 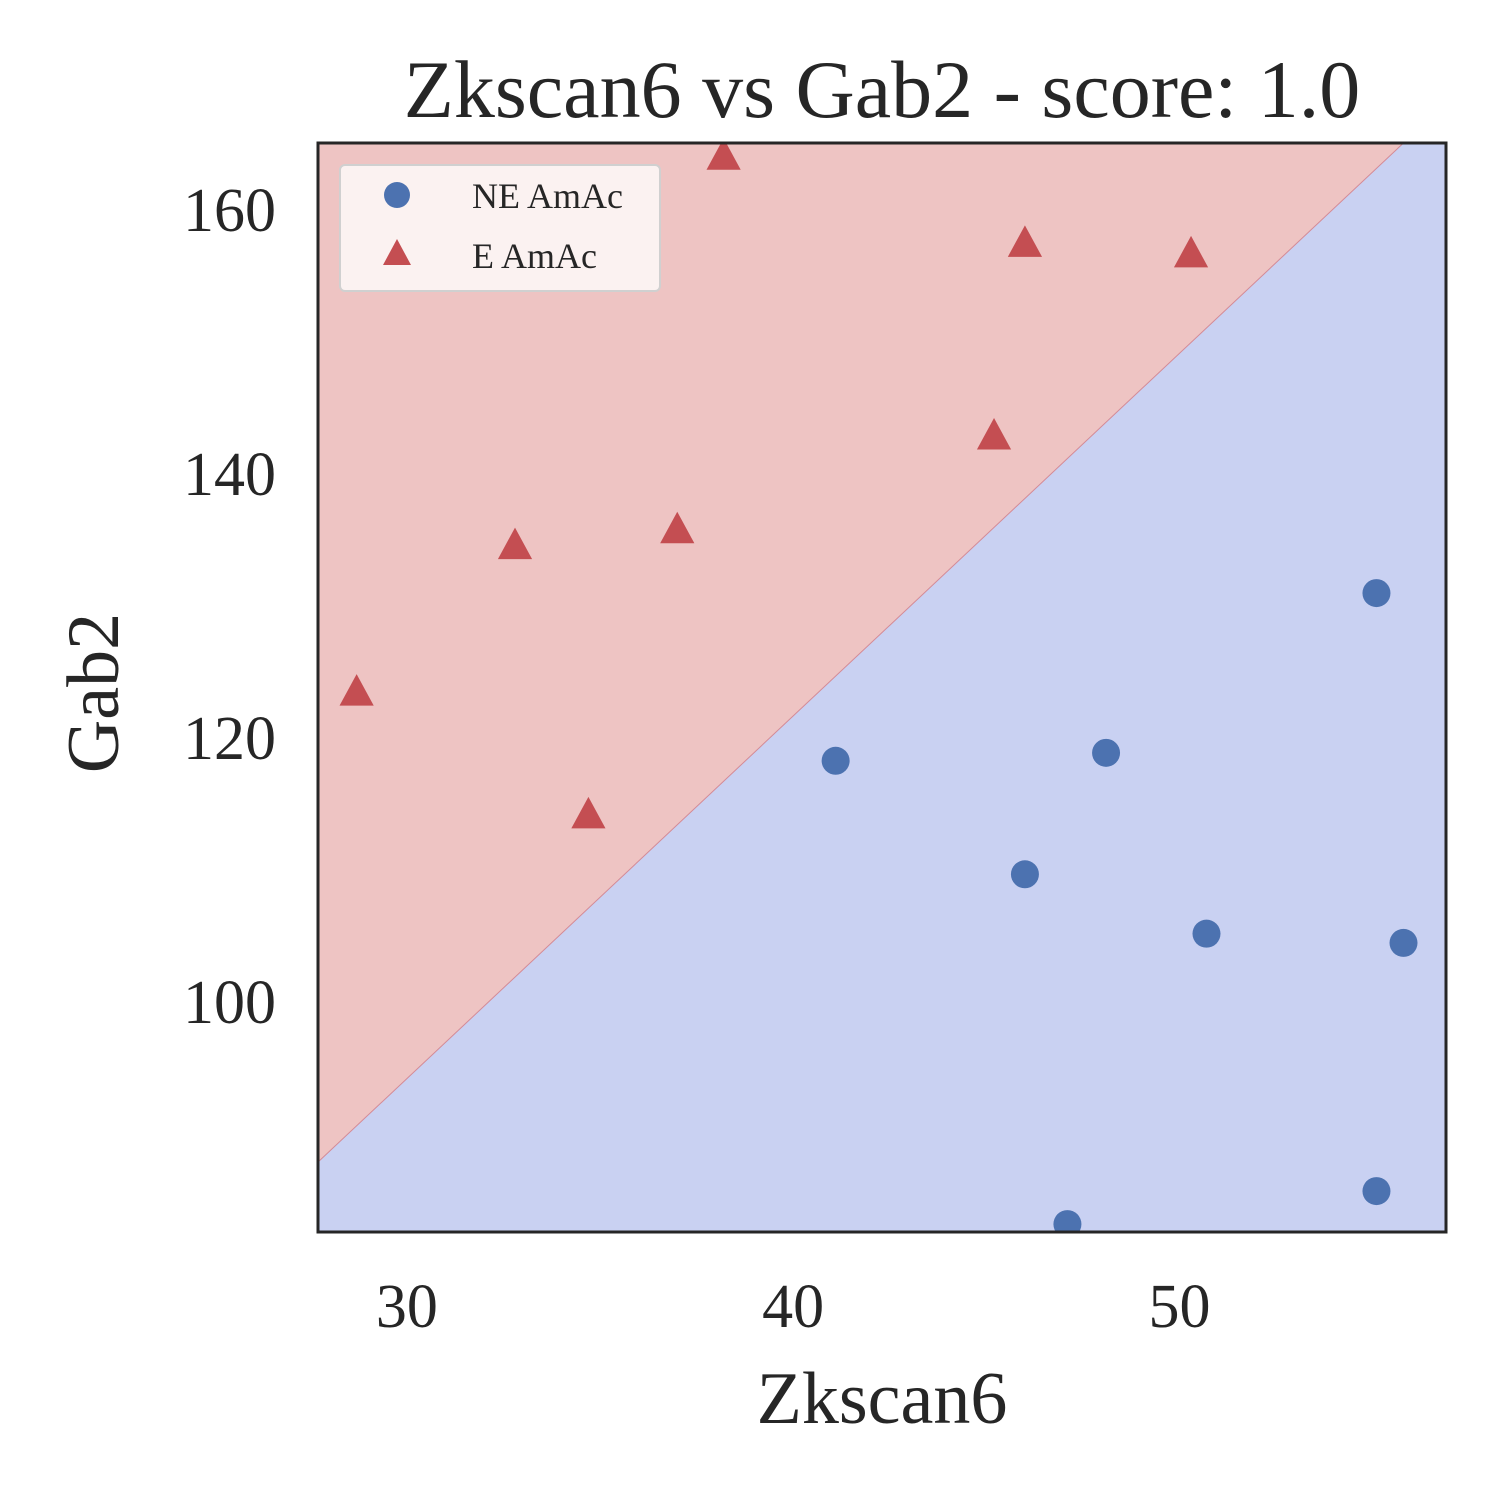 What do you see at coordinates (534, 256) in the screenshot?
I see `legend-label-e: E AmAc` at bounding box center [534, 256].